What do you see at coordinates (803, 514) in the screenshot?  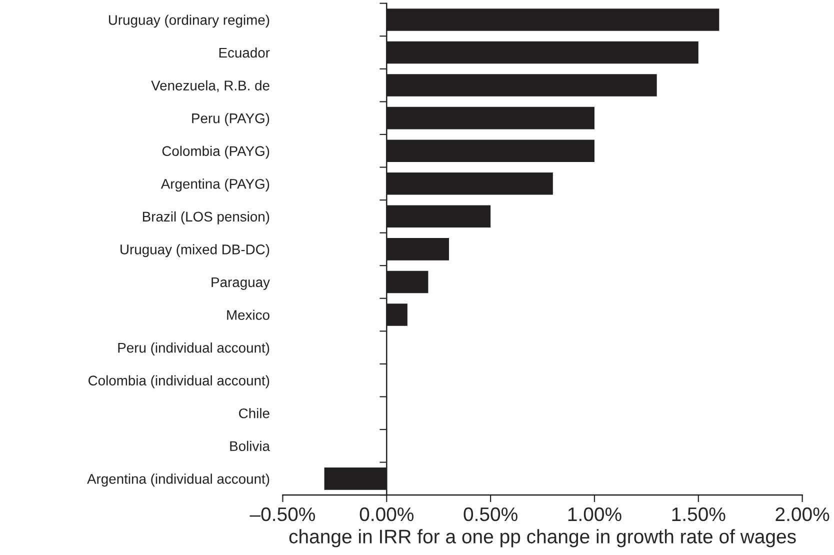 I see `x-tick-label: 2.00%` at bounding box center [803, 514].